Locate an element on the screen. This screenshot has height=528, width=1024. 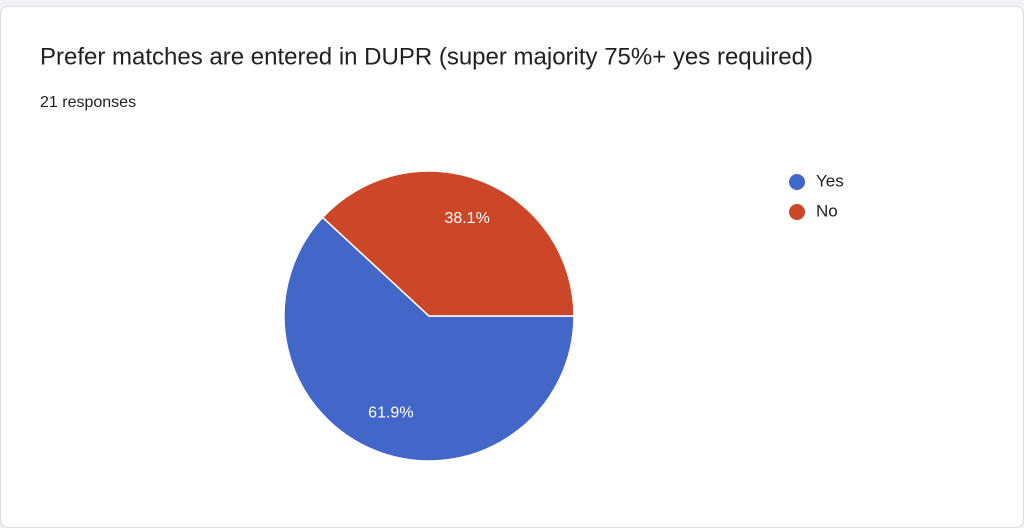
slice-label: 61.9% is located at coordinates (390, 412).